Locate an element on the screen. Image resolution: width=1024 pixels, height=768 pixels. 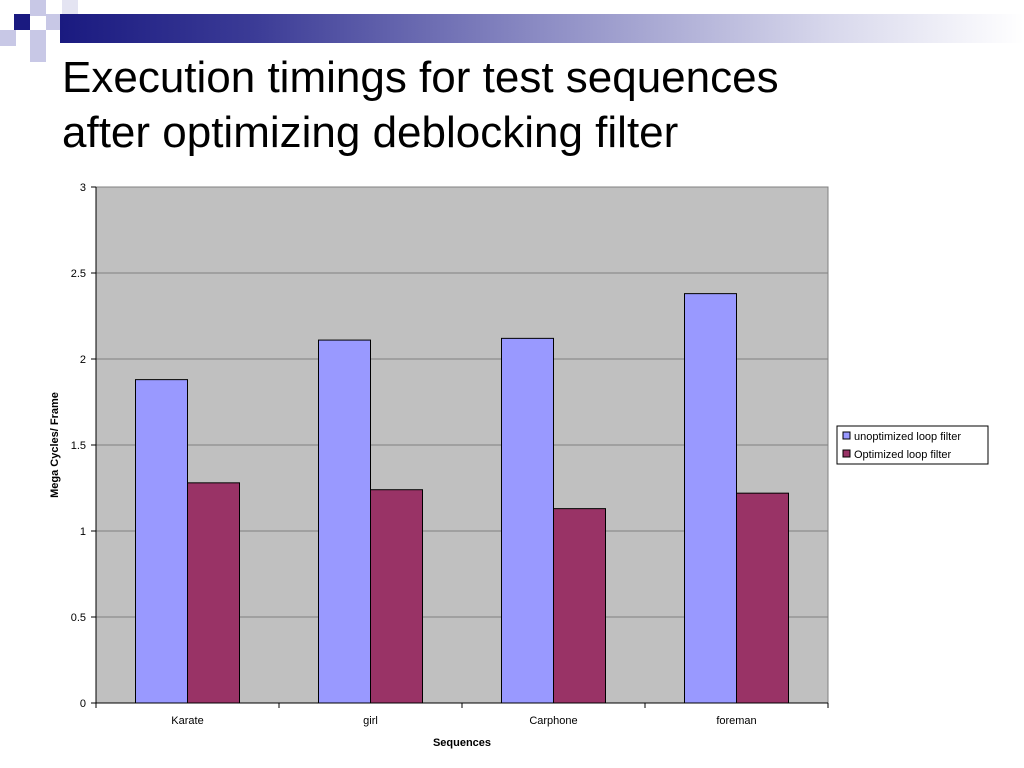
y-tick-label: 1 is located at coordinates (83, 532).